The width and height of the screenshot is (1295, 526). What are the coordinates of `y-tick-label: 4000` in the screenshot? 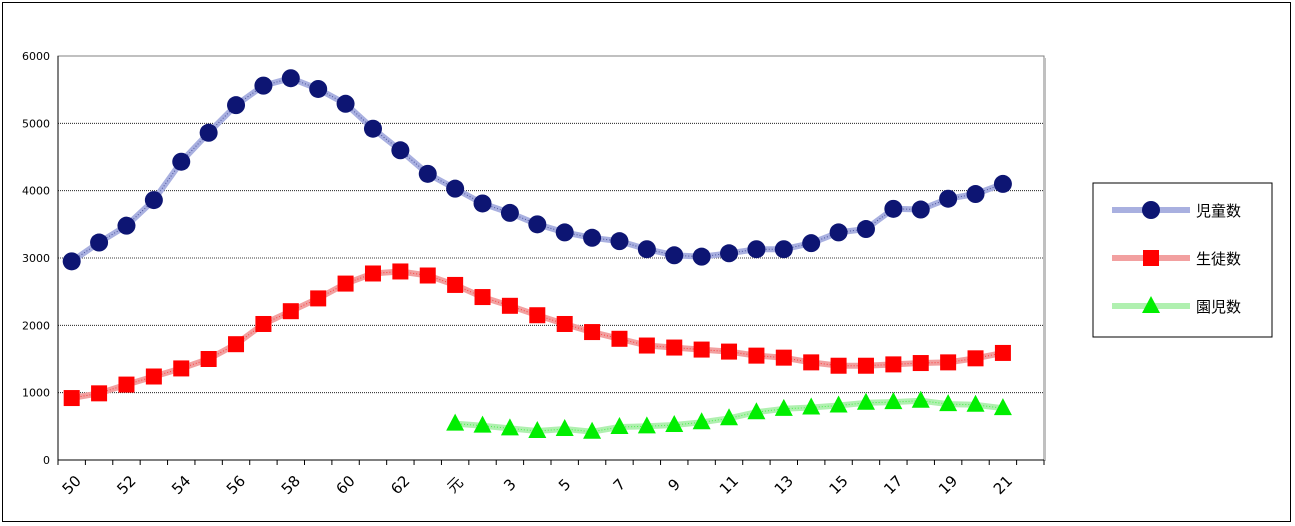 It's located at (36, 191).